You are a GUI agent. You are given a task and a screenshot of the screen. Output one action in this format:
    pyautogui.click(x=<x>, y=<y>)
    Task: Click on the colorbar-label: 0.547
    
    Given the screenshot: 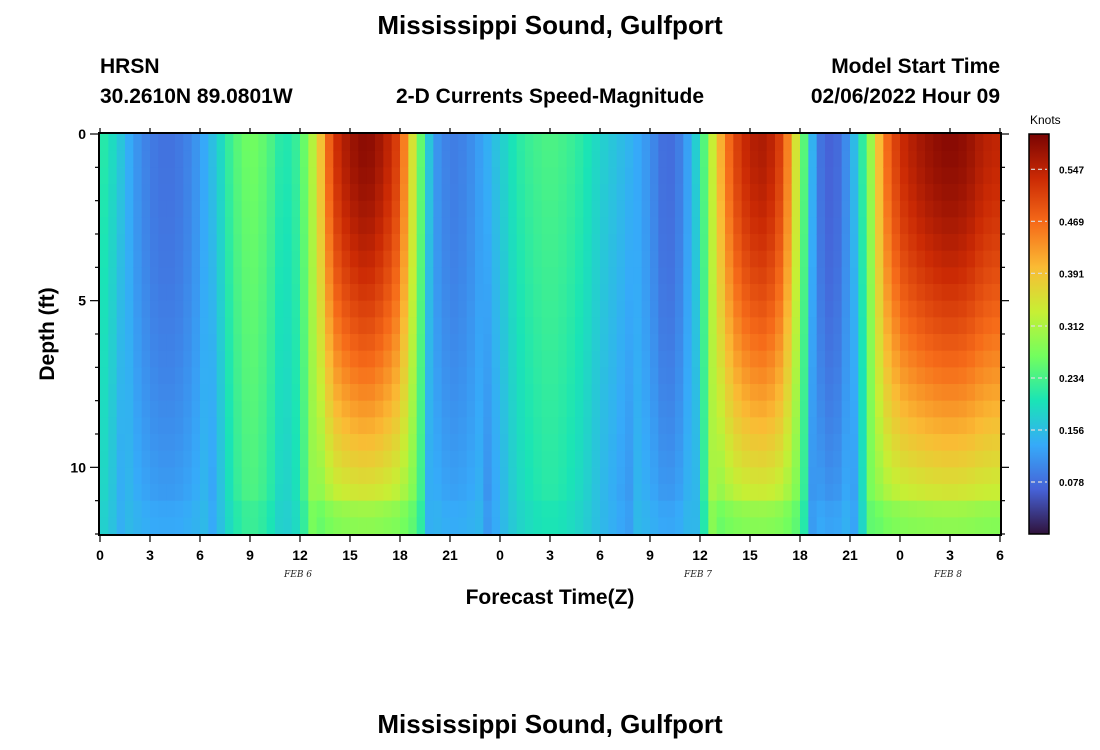 What is the action you would take?
    pyautogui.click(x=1071, y=170)
    